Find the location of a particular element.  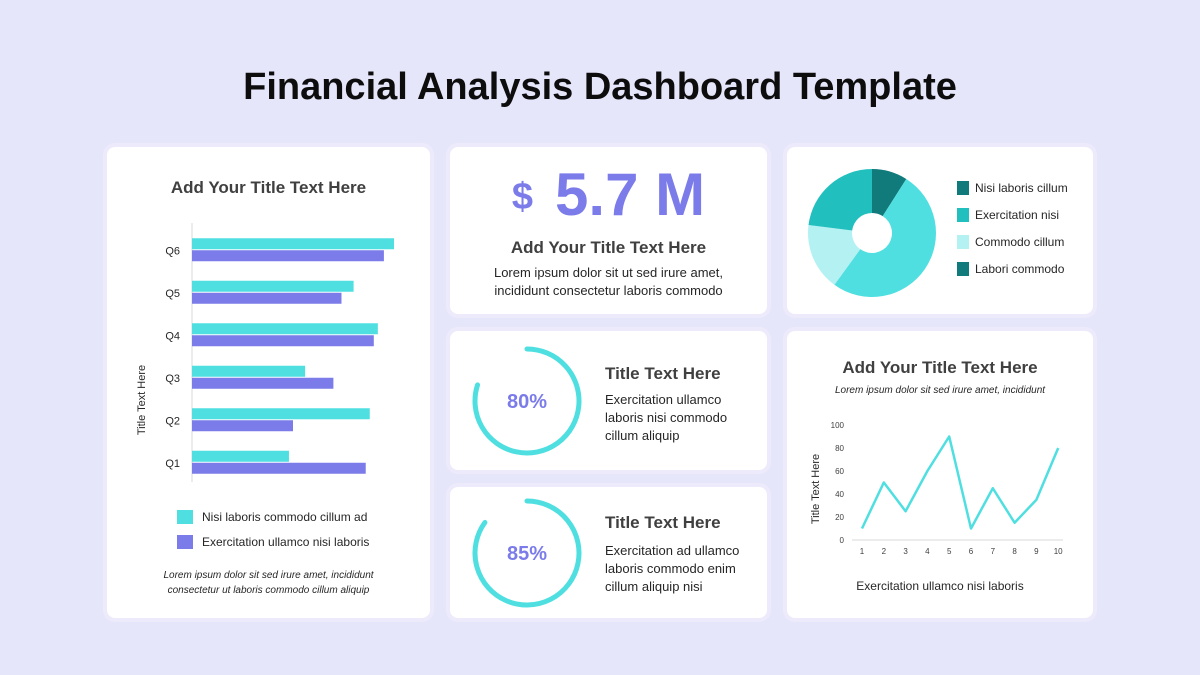

line-chart-title: Add Your Title Text Here is located at coordinates (940, 367).